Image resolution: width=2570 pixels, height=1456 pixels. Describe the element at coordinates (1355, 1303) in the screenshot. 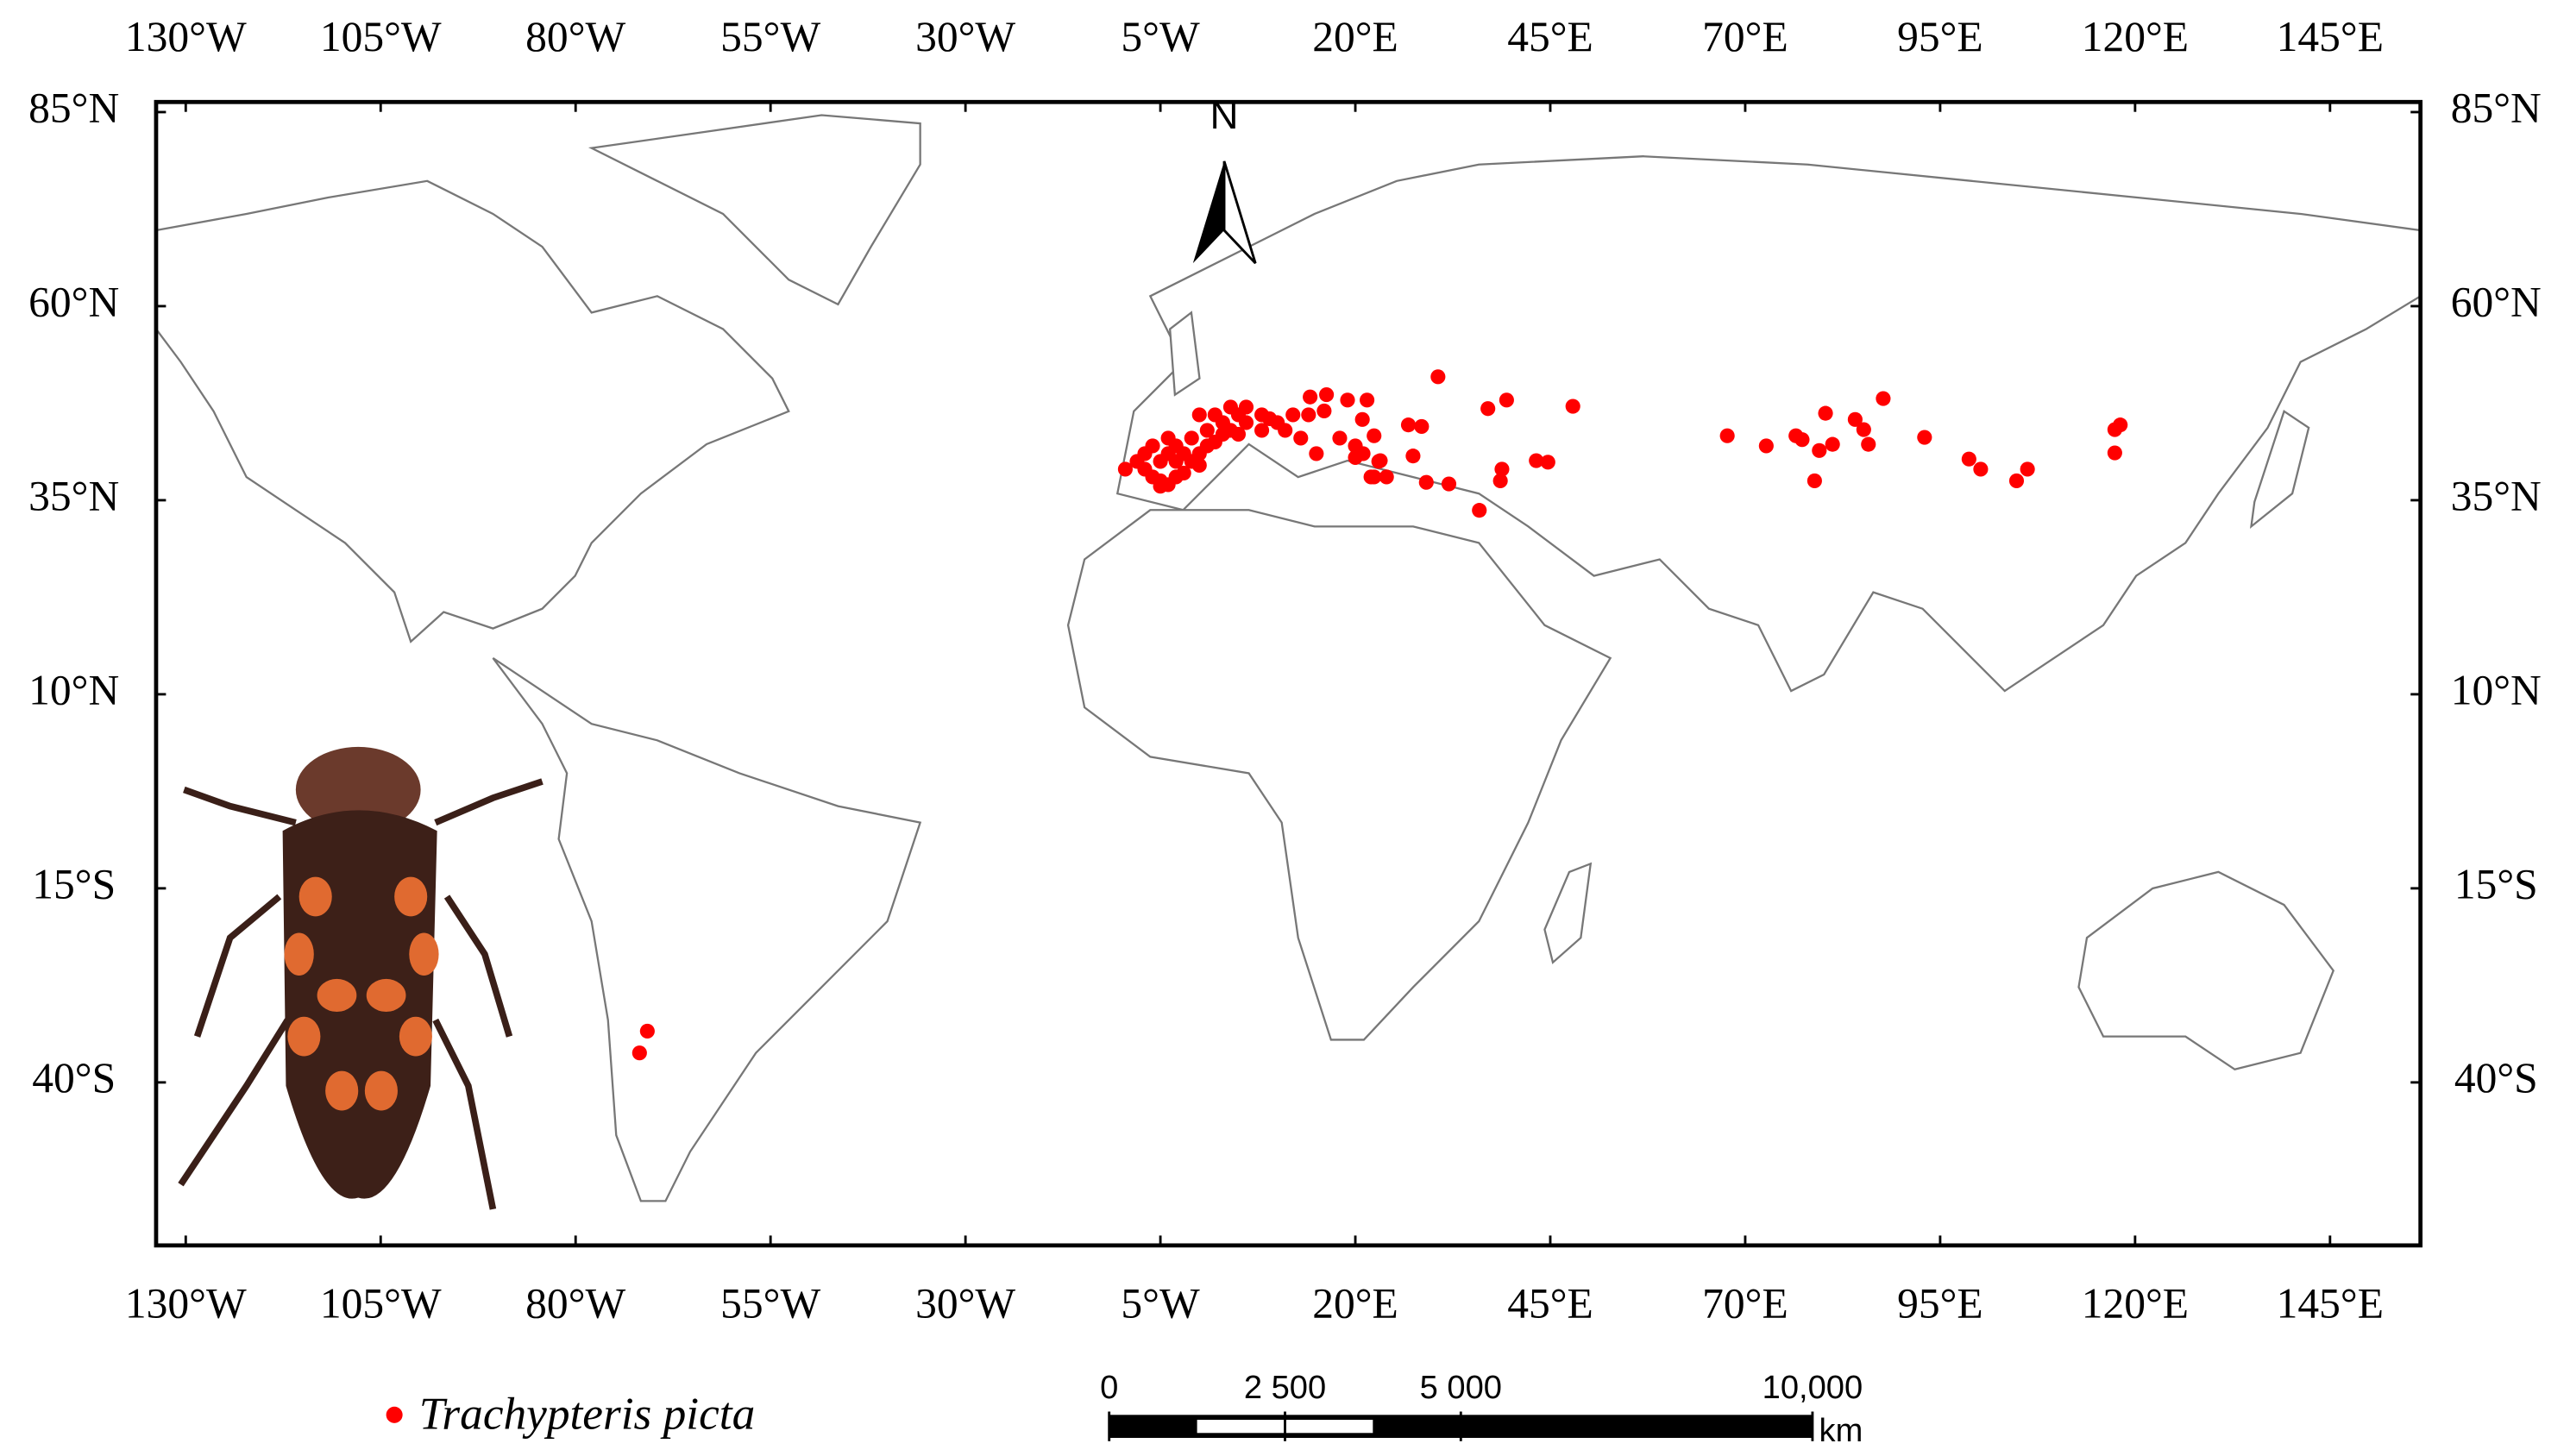

I see `x-tick-label: 20°E` at that location.